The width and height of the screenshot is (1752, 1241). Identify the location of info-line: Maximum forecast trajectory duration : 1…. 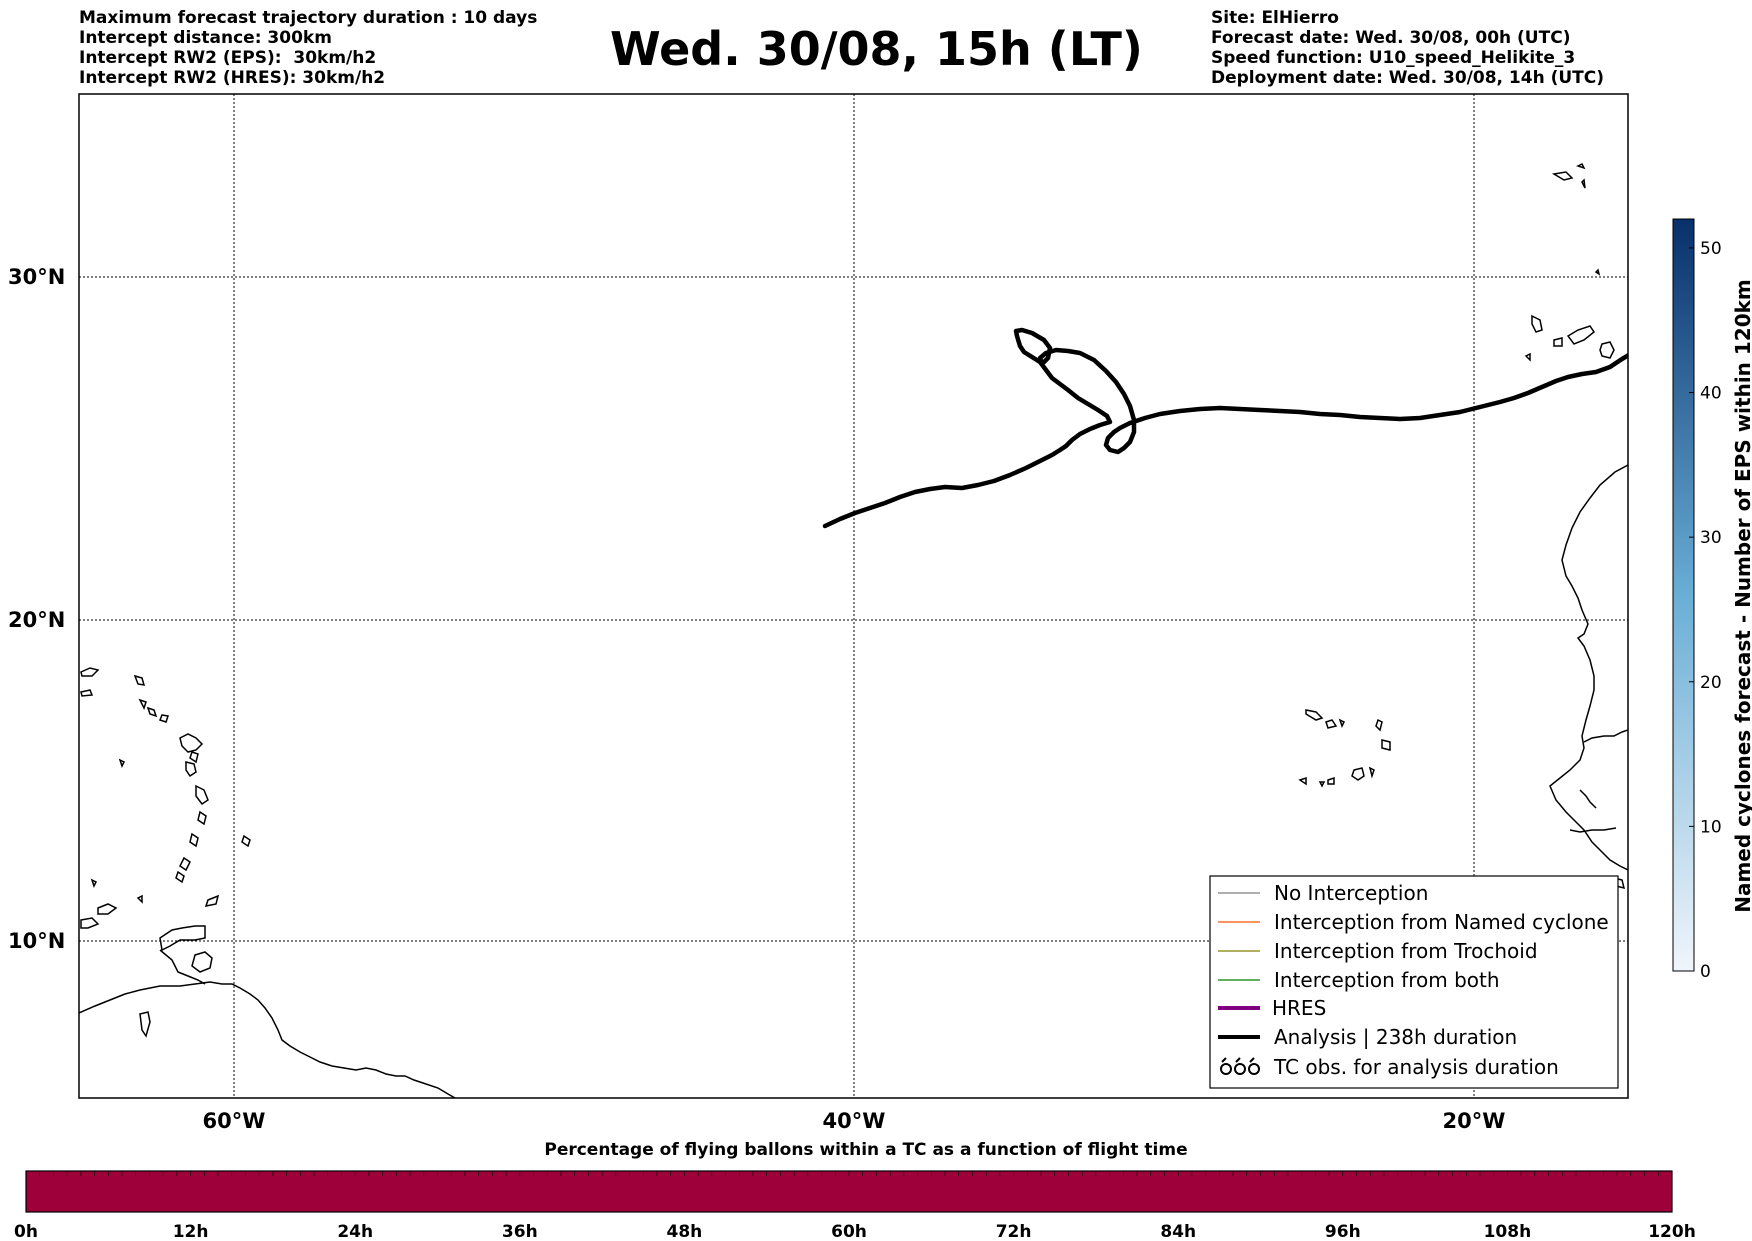
(308, 18).